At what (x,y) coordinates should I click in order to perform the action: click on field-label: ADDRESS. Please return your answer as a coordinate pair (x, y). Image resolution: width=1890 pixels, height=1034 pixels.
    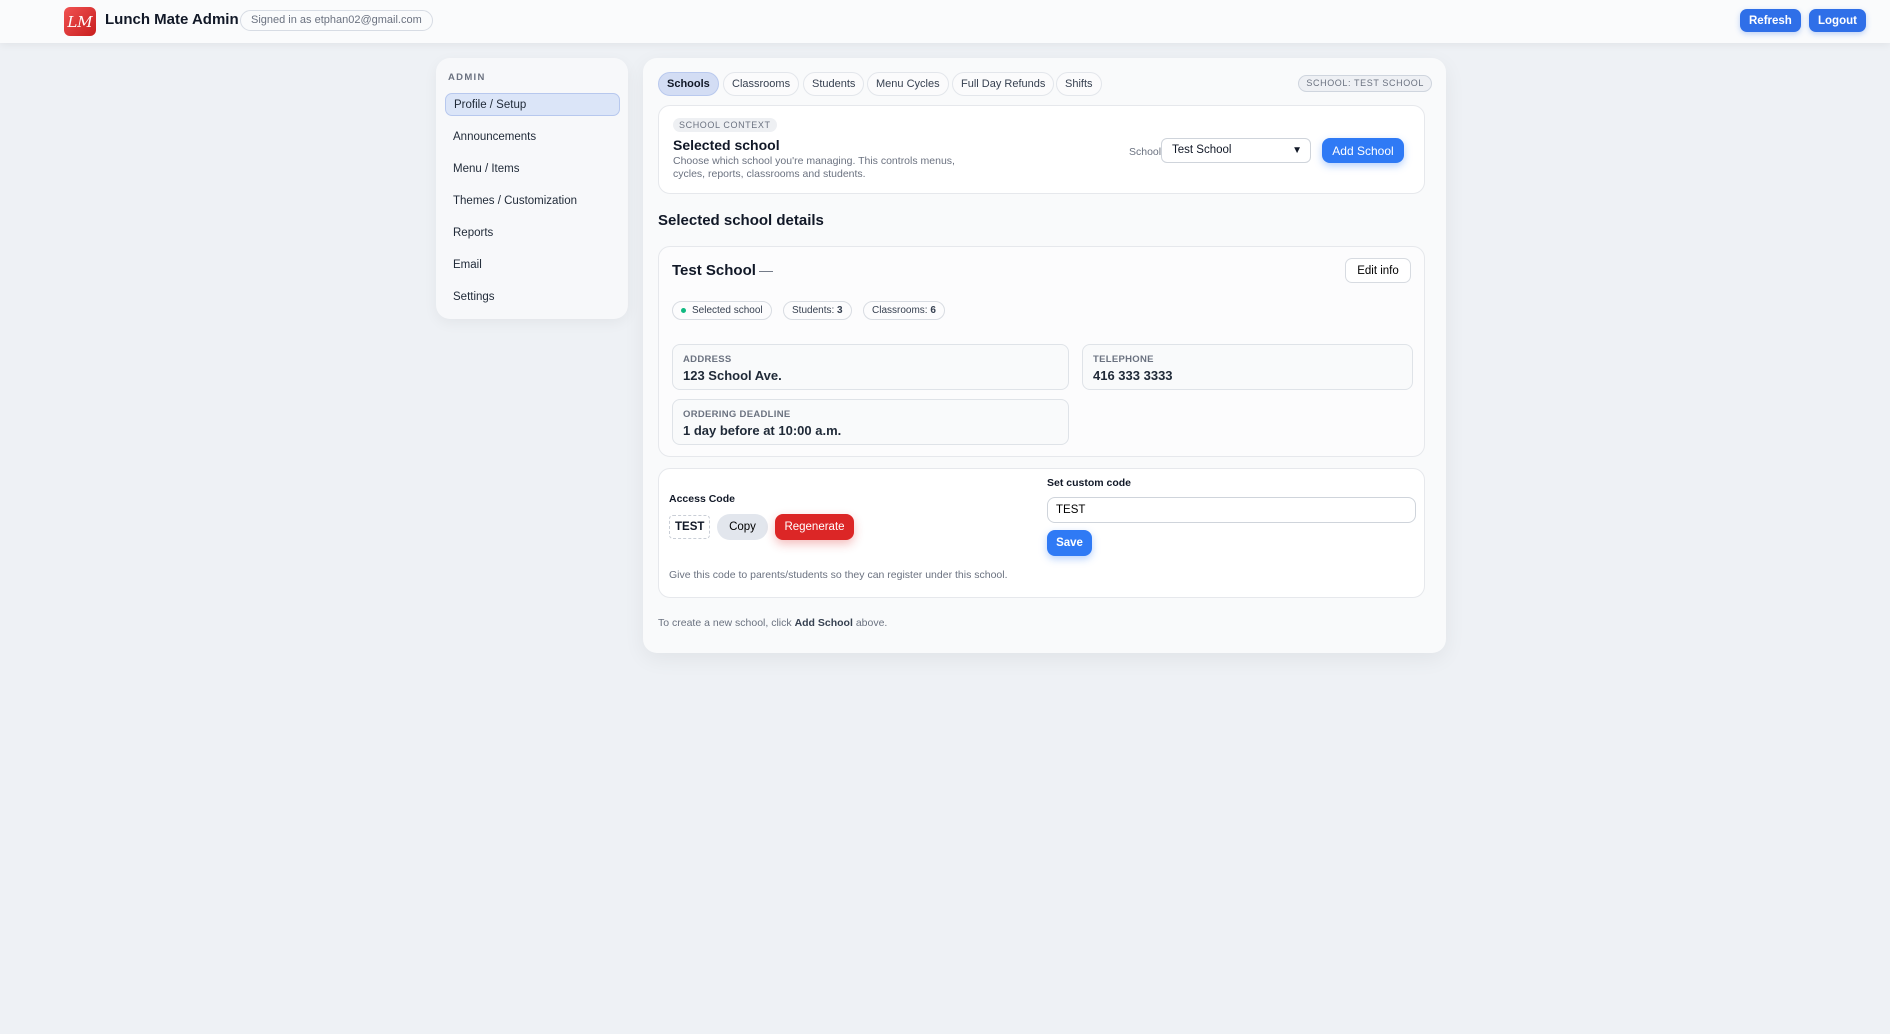
    Looking at the image, I should click on (707, 359).